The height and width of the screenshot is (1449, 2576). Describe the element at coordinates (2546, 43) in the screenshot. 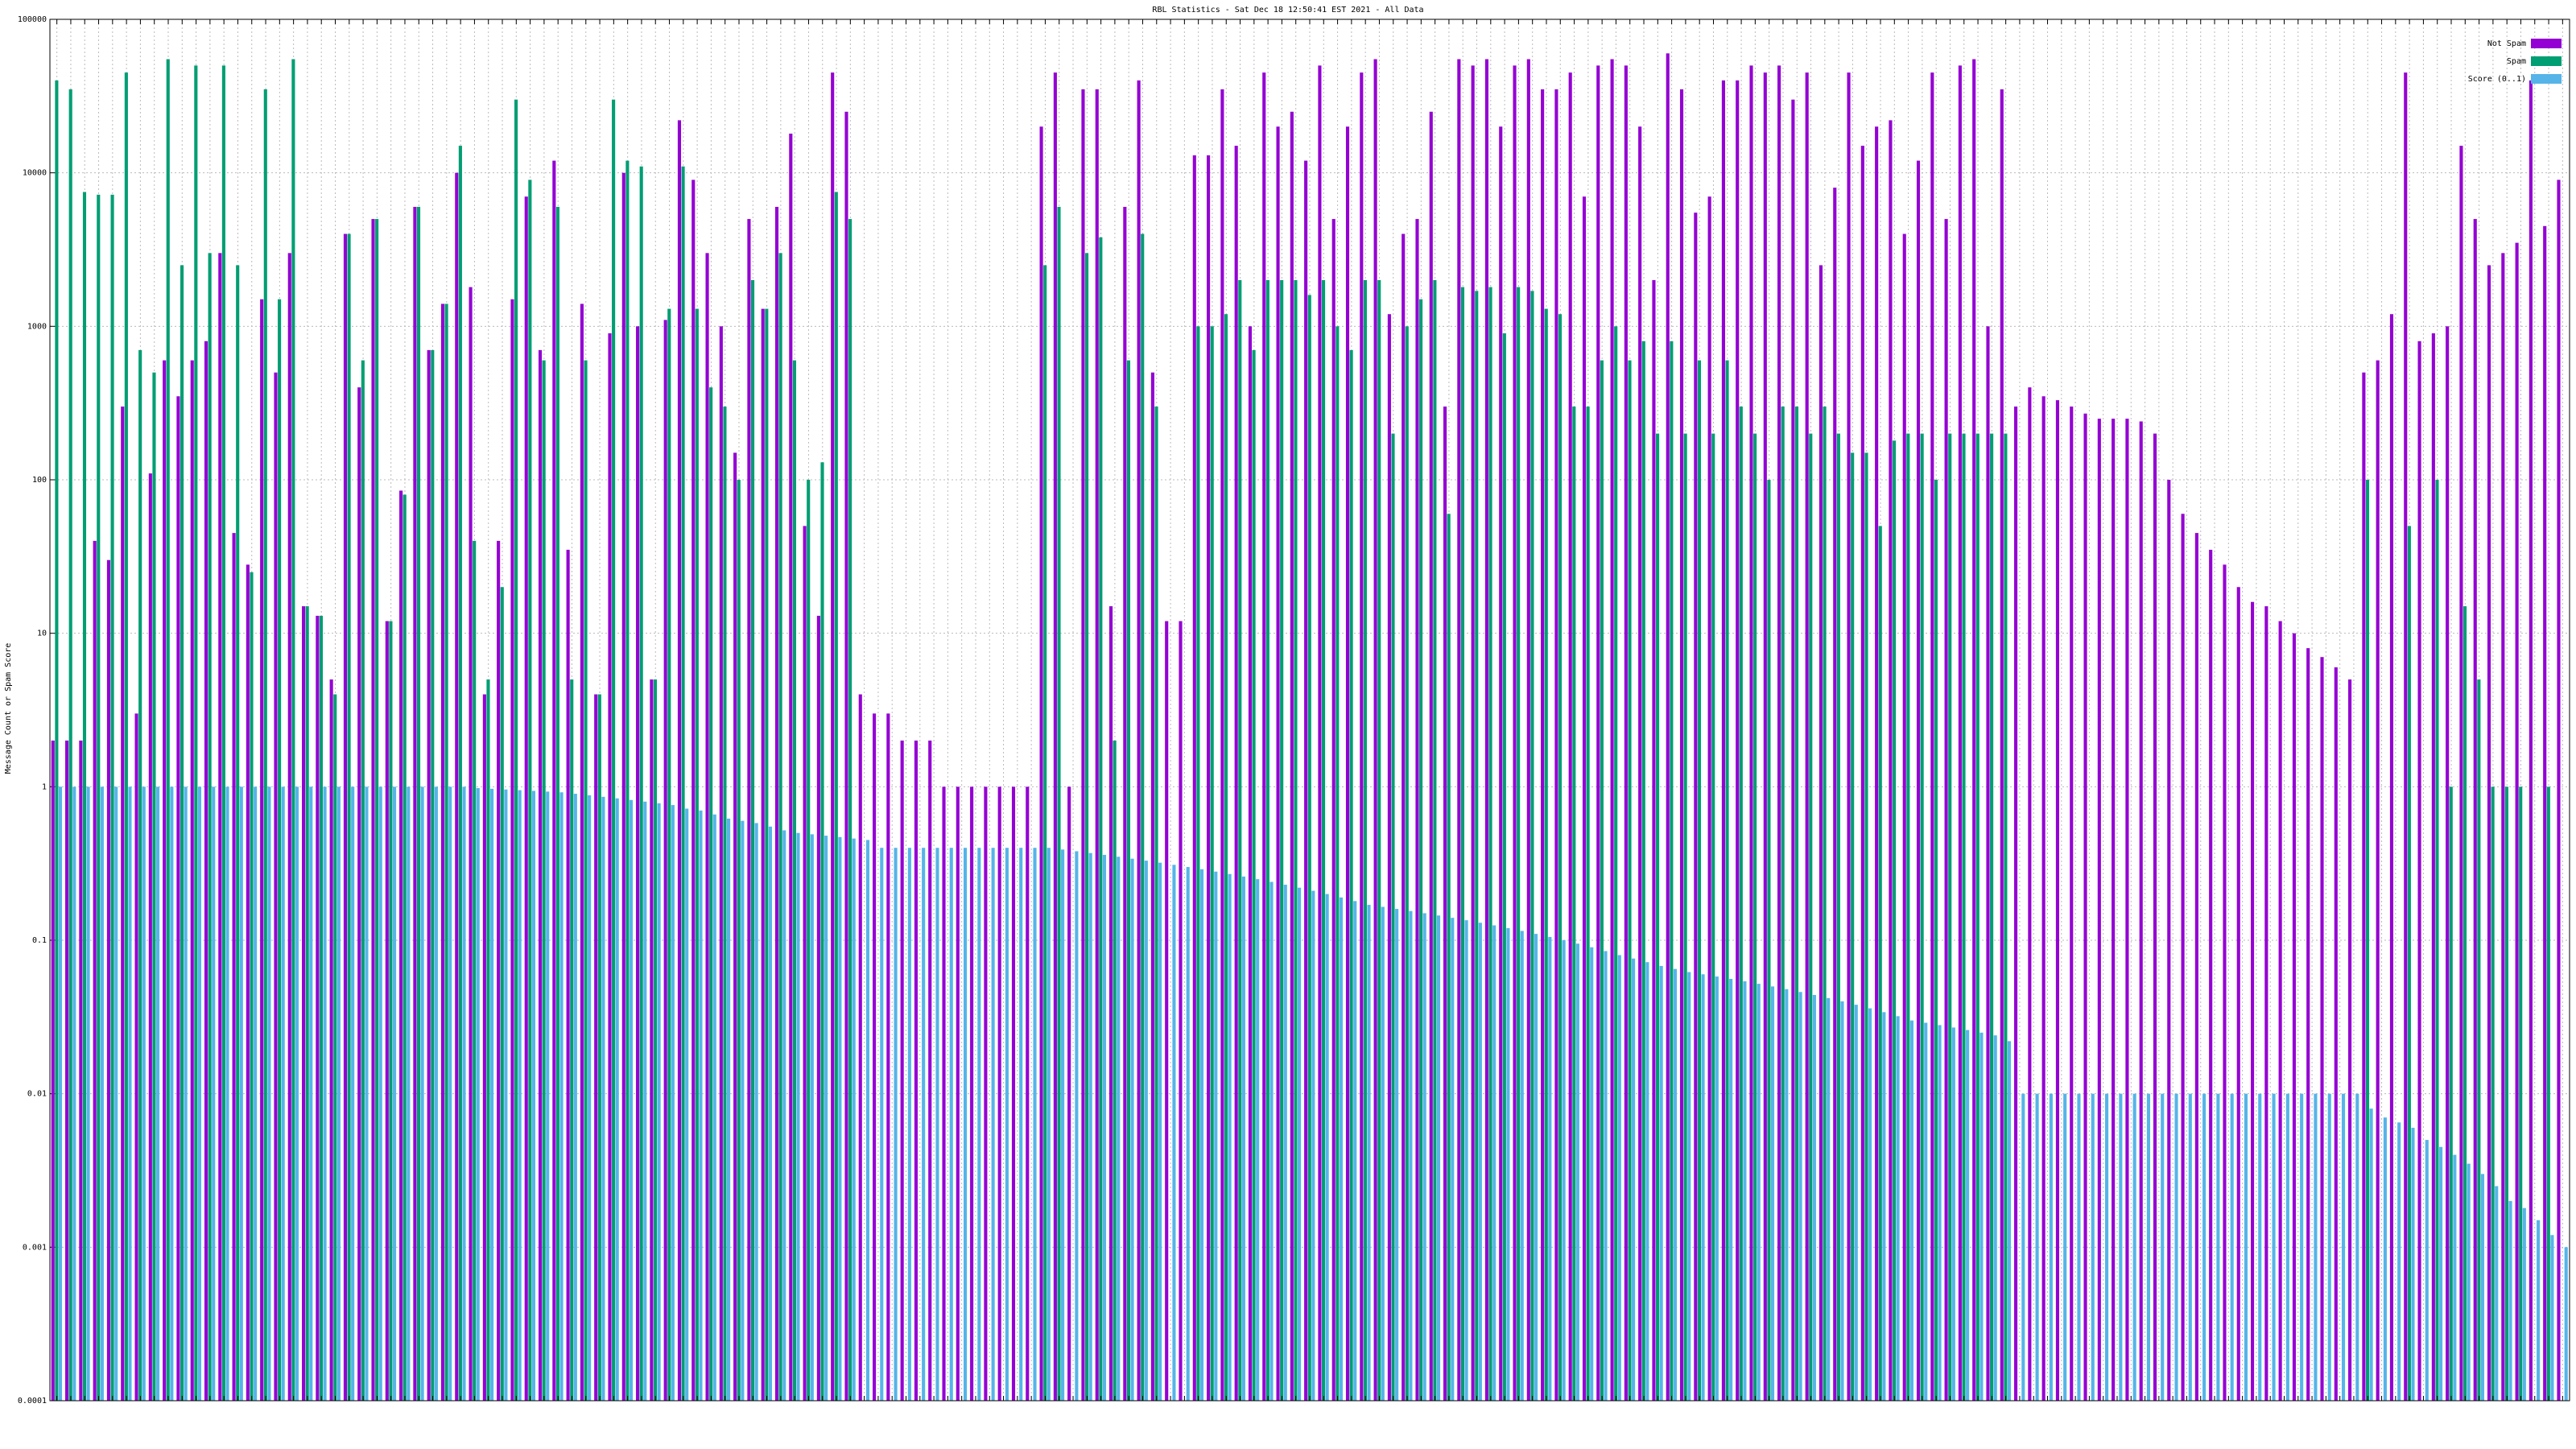

I see `legend-swatch` at that location.